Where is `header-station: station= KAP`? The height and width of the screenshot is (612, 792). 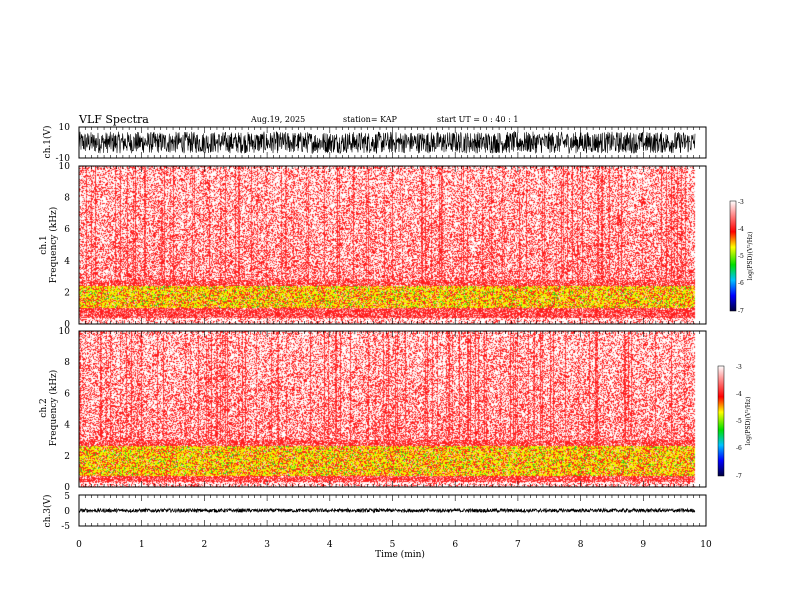
header-station: station= KAP is located at coordinates (370, 119).